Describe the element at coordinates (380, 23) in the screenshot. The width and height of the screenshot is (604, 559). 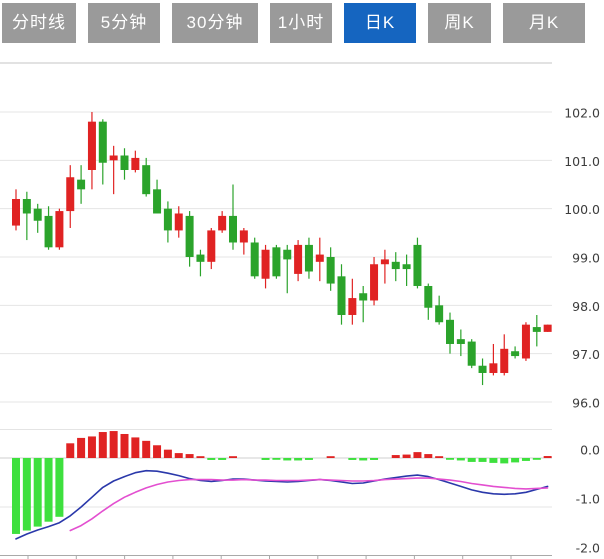
I see `tab-daily-k: 日K` at that location.